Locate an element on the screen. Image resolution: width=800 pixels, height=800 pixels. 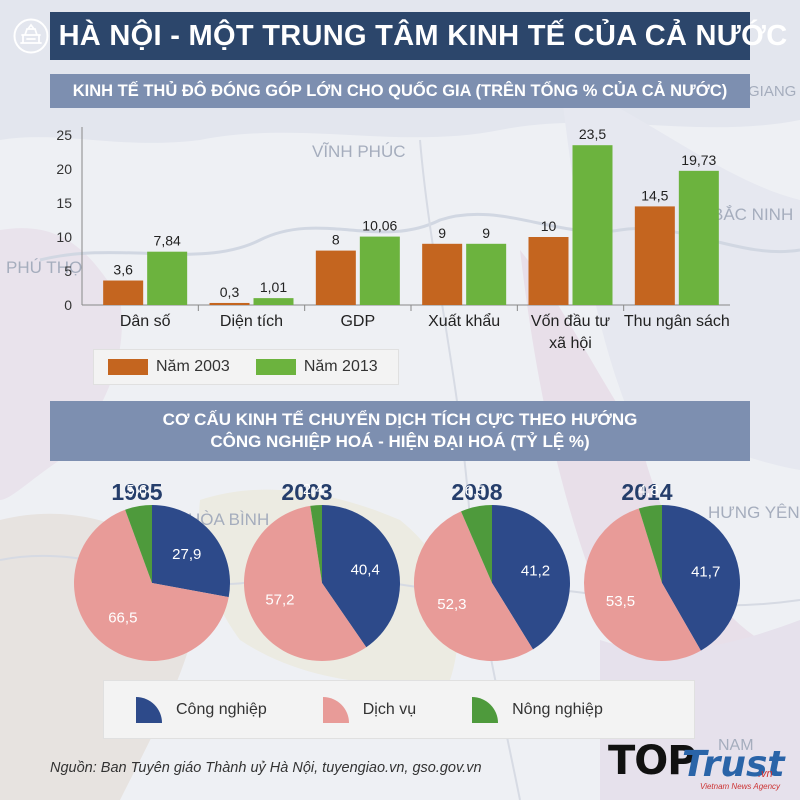
y-tick-label: 20 is located at coordinates (64, 169).